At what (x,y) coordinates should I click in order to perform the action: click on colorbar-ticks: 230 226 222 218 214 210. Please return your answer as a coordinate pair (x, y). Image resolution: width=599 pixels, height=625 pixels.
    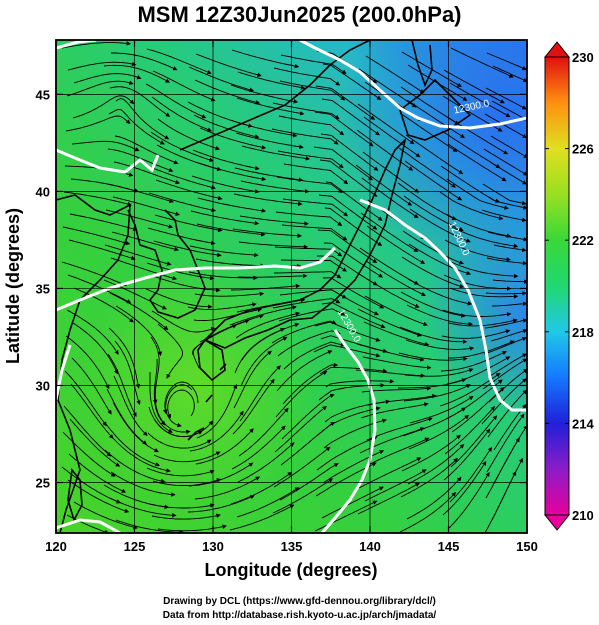
    Looking at the image, I should click on (569, 286).